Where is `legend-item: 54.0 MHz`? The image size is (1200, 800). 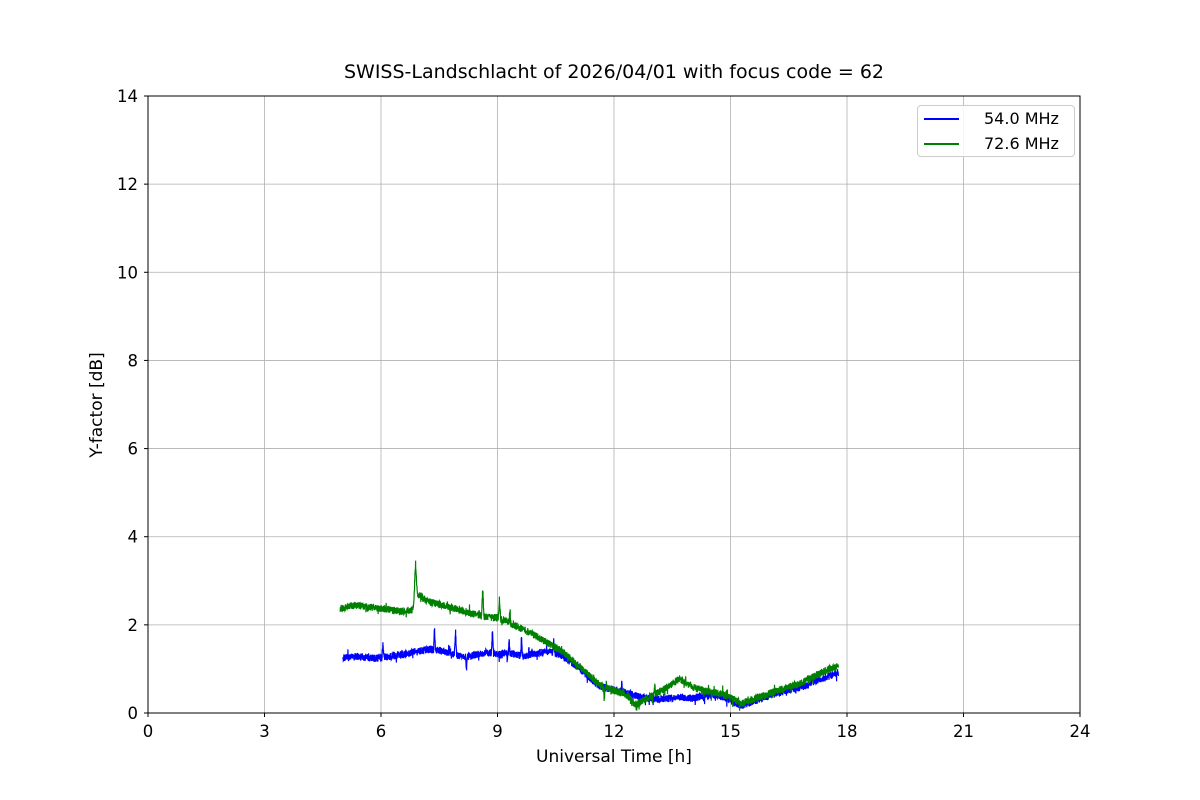 legend-item: 54.0 MHz is located at coordinates (996, 118).